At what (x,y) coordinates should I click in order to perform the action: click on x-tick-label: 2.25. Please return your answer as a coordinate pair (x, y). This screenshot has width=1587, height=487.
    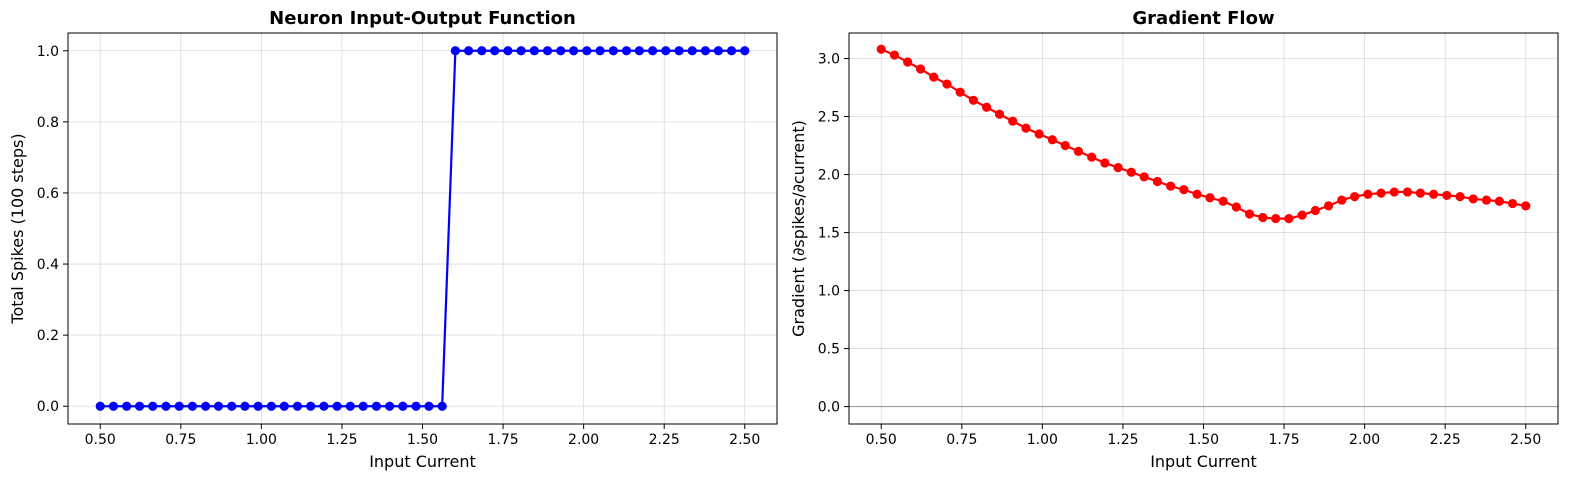
    Looking at the image, I should click on (664, 440).